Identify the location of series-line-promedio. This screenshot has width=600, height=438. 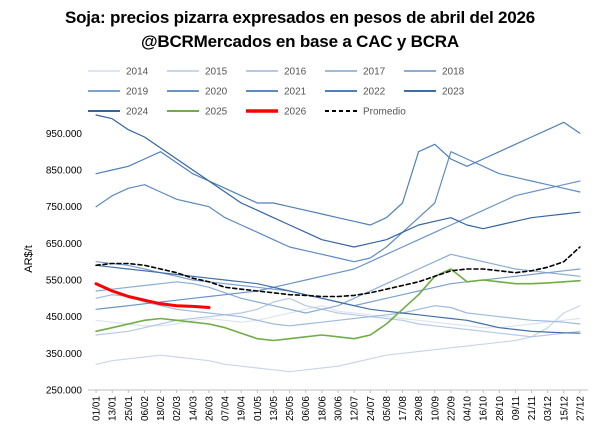
(338, 272).